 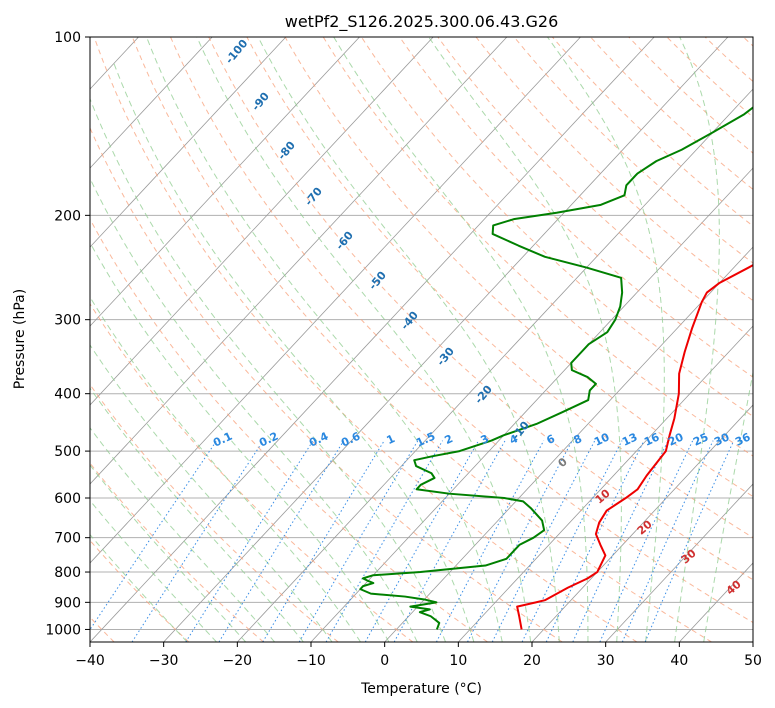 I want to click on y-axis-label: Pressure (hPa), so click(x=20, y=339).